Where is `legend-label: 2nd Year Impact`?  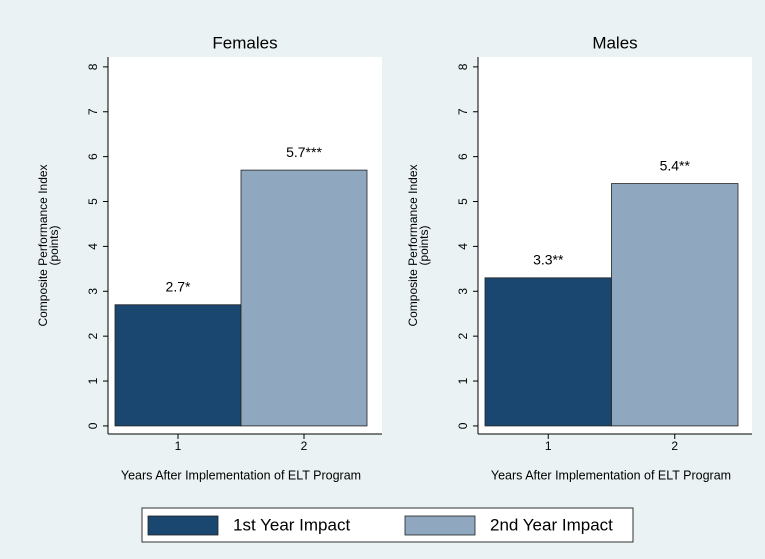 legend-label: 2nd Year Impact is located at coordinates (551, 524).